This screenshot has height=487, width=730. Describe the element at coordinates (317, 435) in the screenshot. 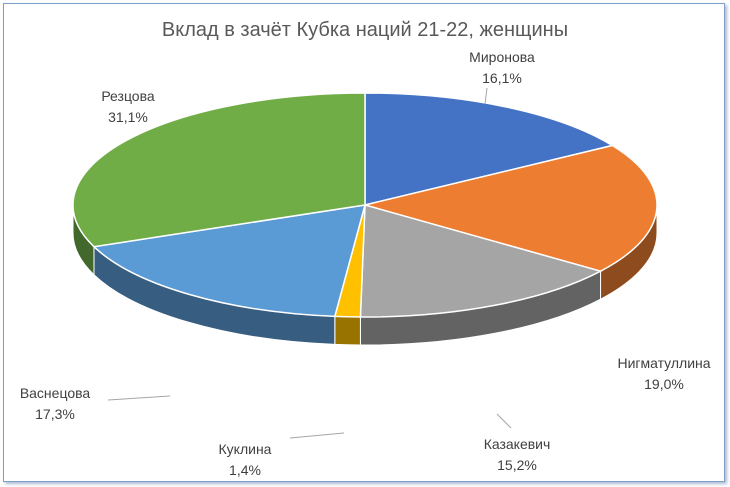

I see `leader-куклина` at that location.